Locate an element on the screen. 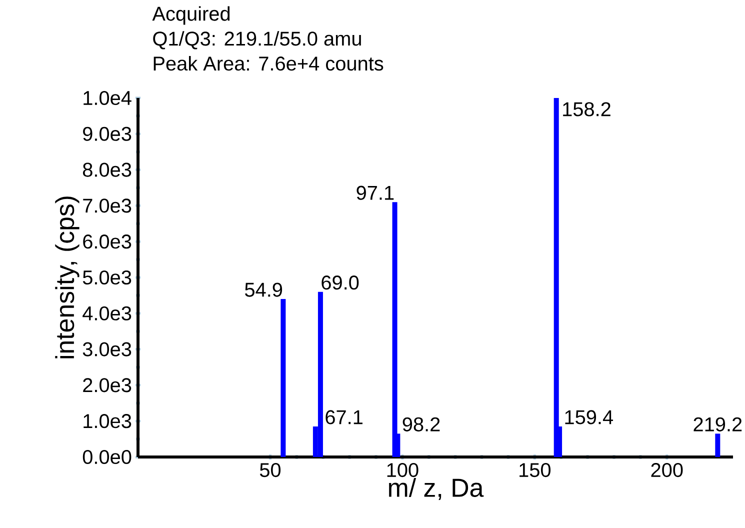  annotation: 159.4 is located at coordinates (589, 417).